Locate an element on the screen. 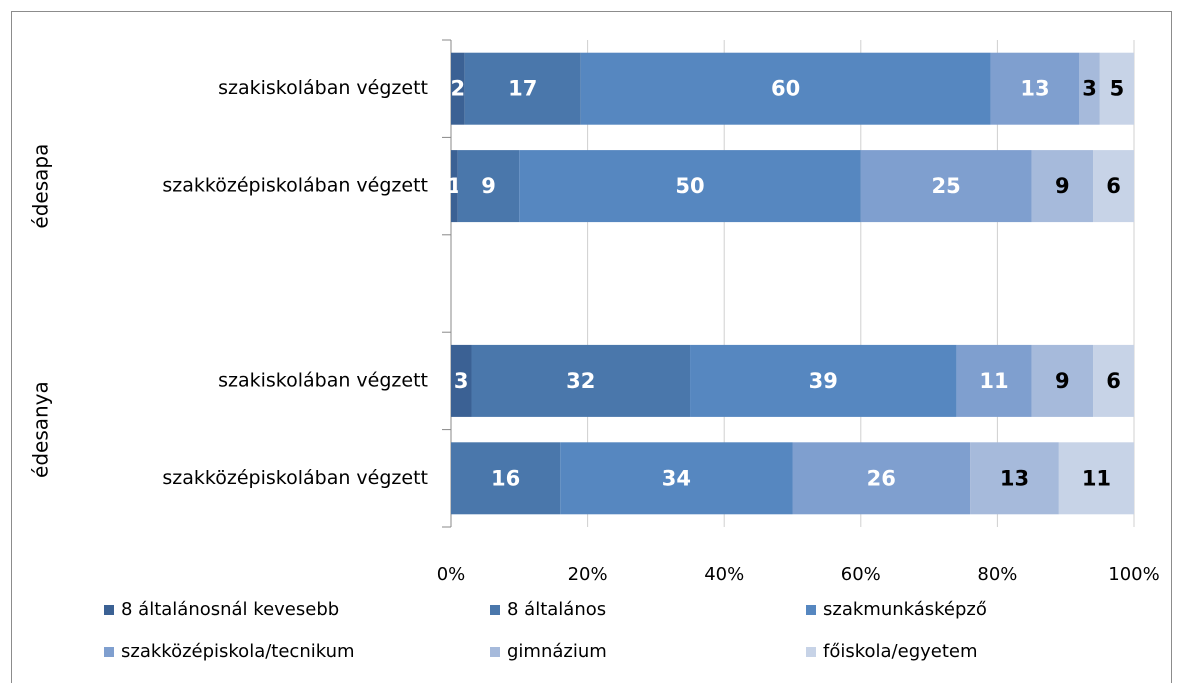  value-label: 16 is located at coordinates (505, 478).